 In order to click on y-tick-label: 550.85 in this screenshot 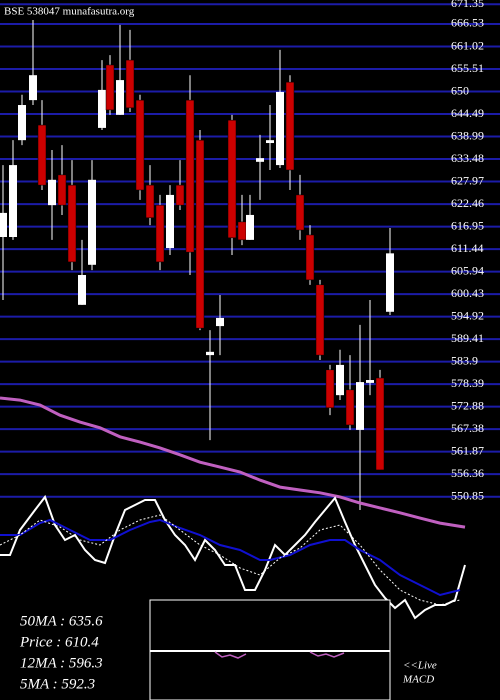, I will do `click(467, 495)`.